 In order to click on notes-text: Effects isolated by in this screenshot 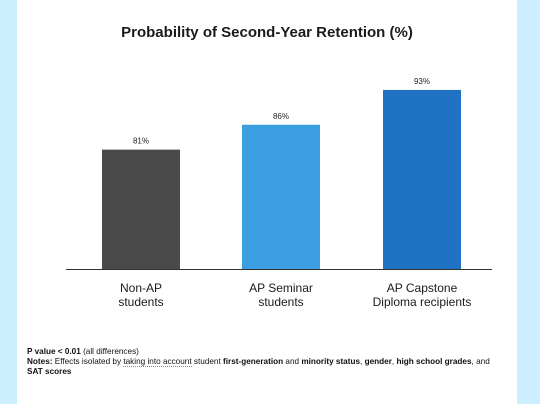, I will do `click(88, 361)`.